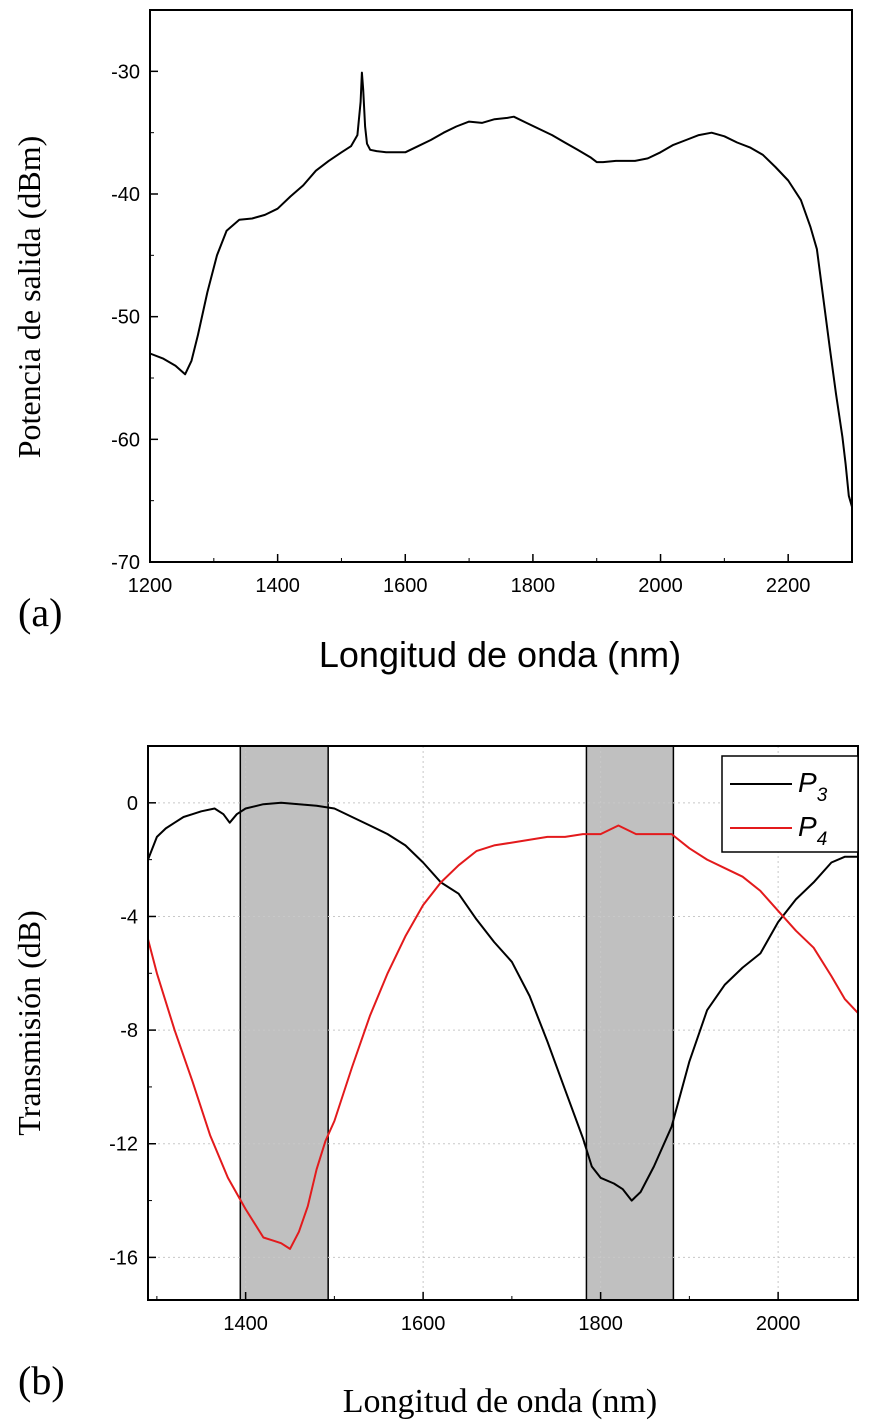  What do you see at coordinates (500, 1401) in the screenshot?
I see `panel-b-x-axis-label: Longitud de onda (nm)` at bounding box center [500, 1401].